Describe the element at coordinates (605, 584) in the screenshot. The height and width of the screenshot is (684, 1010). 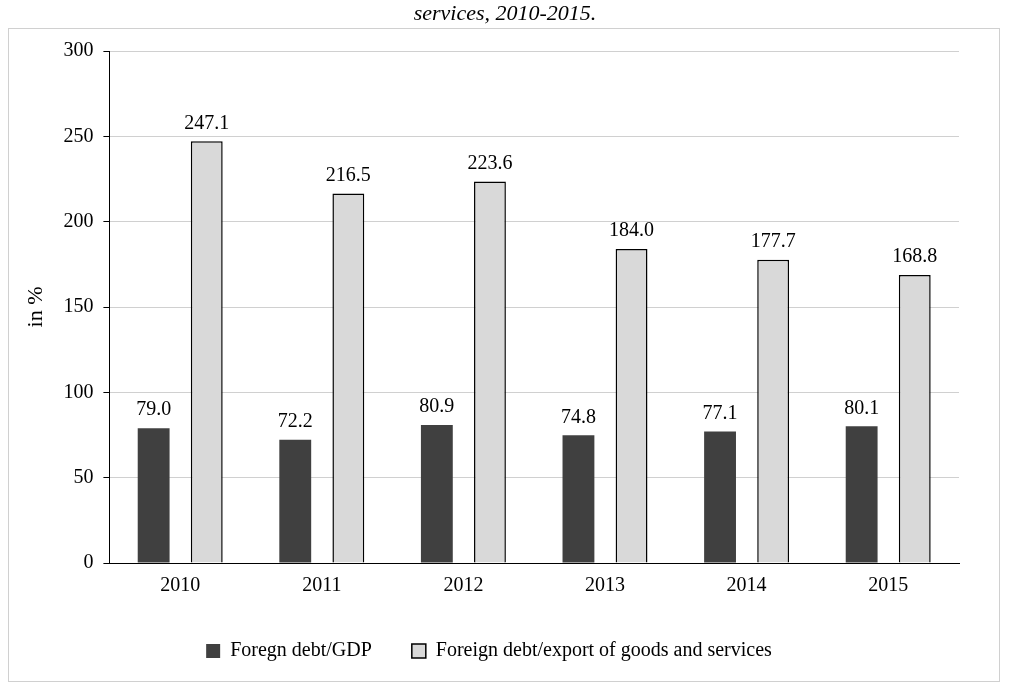
I see `x-tick-label: 2013` at that location.